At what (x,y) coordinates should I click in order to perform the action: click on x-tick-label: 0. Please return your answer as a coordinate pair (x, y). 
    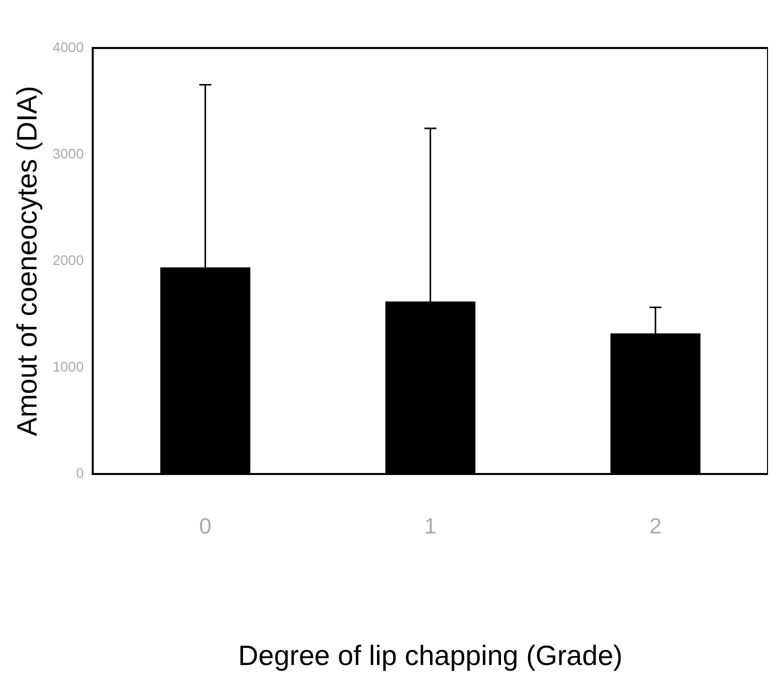
    Looking at the image, I should click on (205, 525).